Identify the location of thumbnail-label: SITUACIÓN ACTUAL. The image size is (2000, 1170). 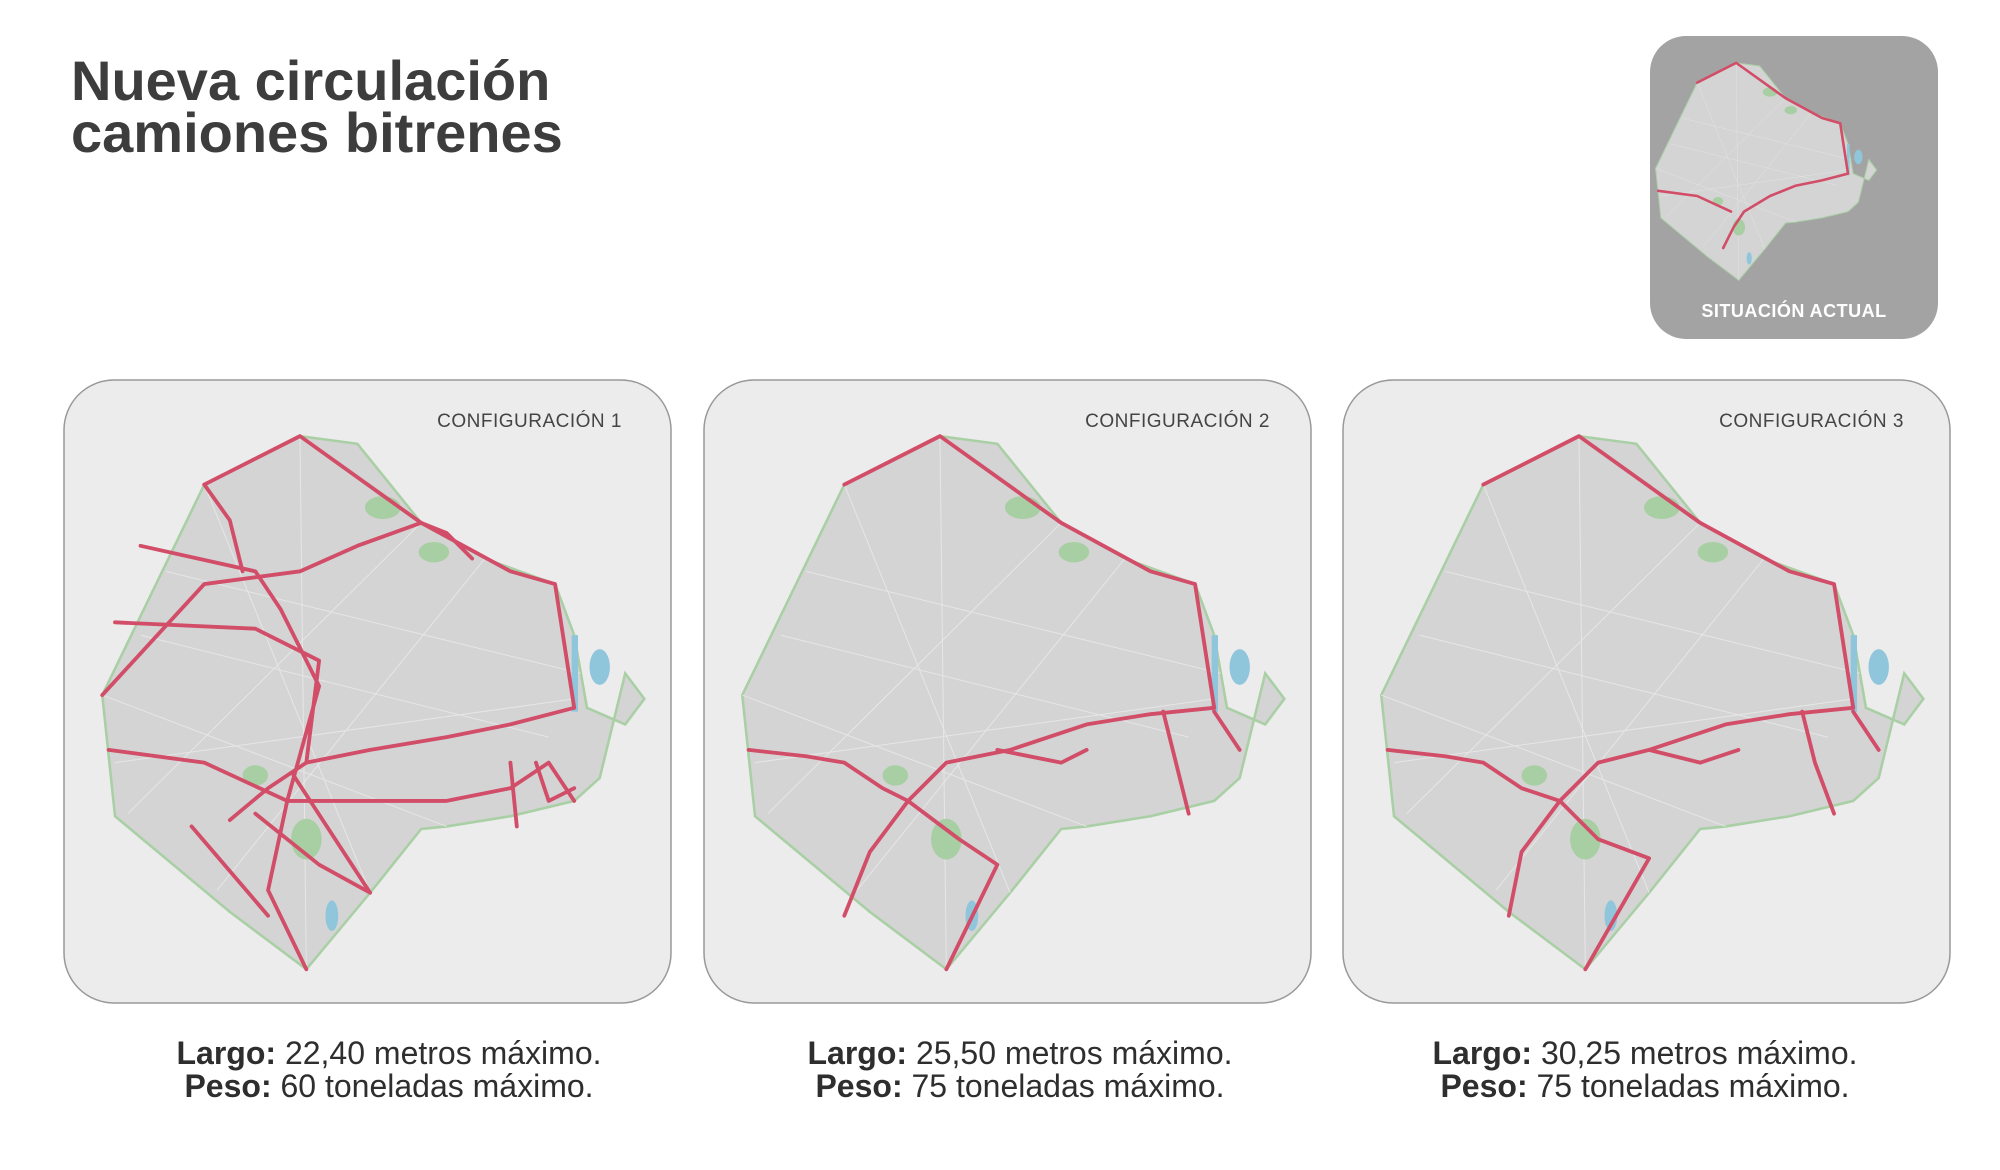
(1793, 310).